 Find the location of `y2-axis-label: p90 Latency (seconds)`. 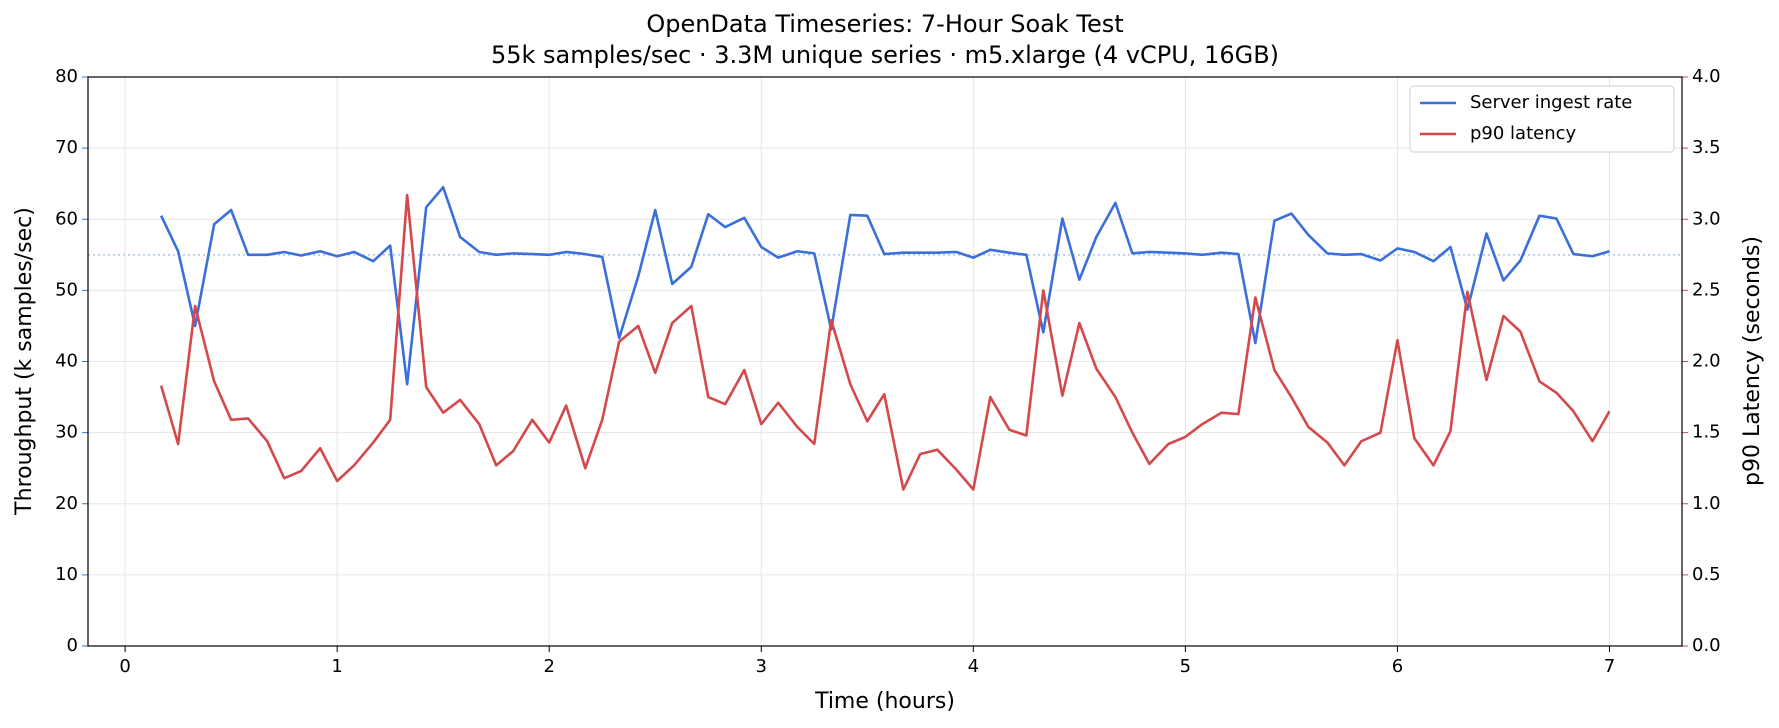

y2-axis-label: p90 Latency (seconds) is located at coordinates (1752, 361).